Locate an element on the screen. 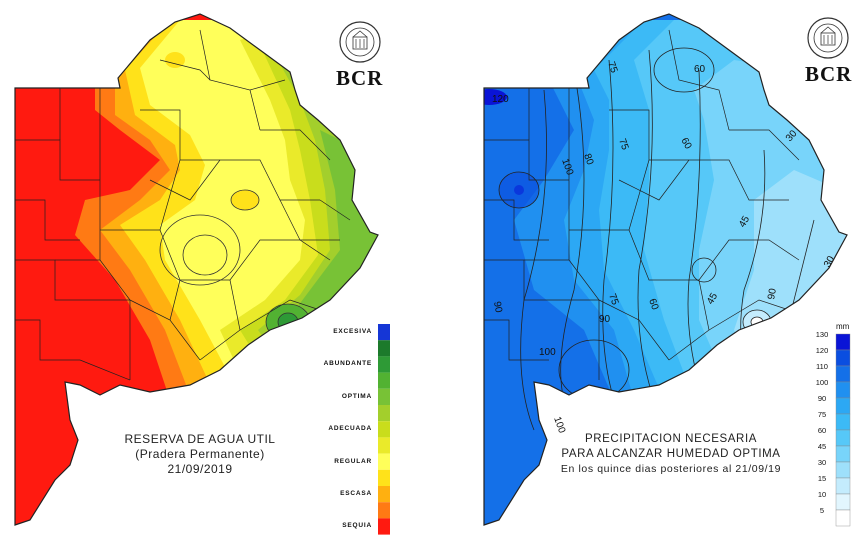  caption-subtitle: PARA ALCANZAR HUMEDAD OPTIMA is located at coordinates (671, 454).